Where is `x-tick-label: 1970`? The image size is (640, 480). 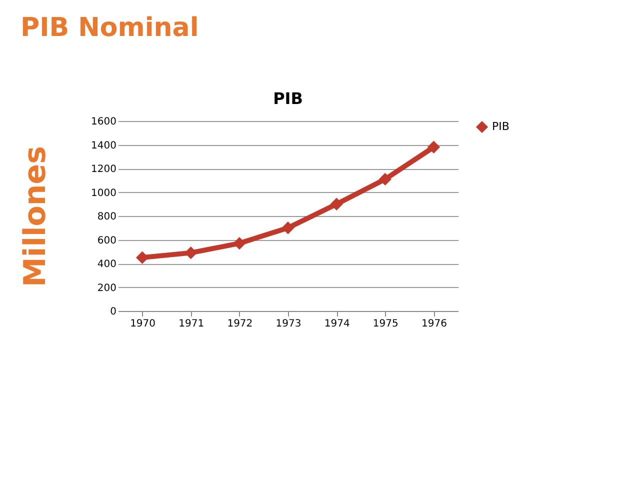 x-tick-label: 1970 is located at coordinates (143, 324).